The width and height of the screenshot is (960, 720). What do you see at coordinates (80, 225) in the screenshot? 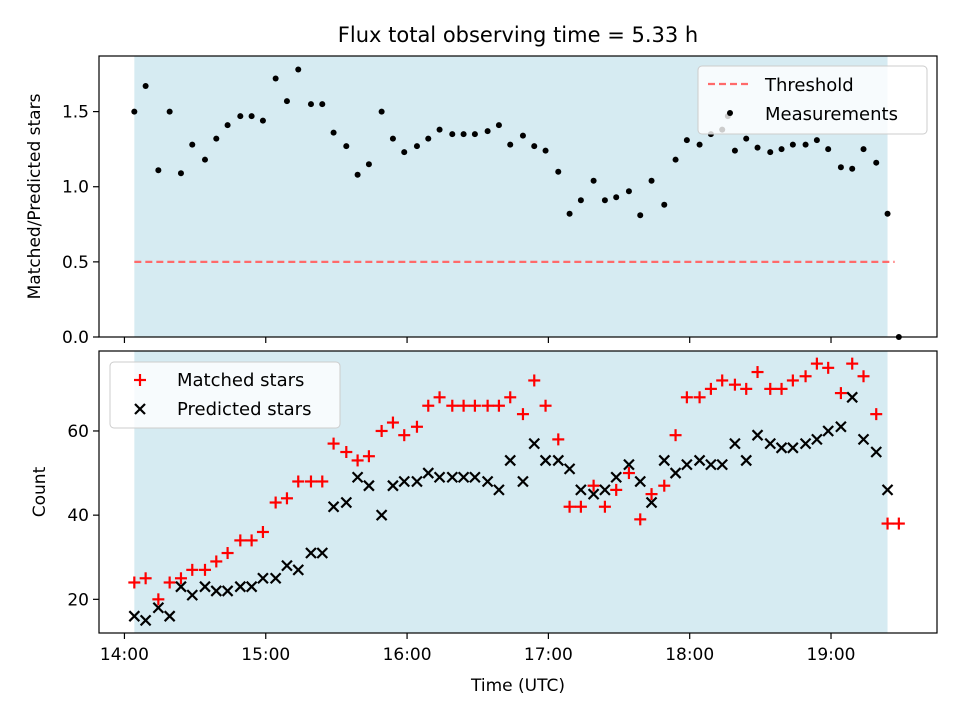
I see `ratio-y-ticks: 0.0 0.5 1.0 1.5` at bounding box center [80, 225].